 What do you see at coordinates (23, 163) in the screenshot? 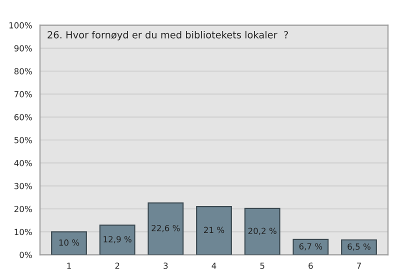
I see `y-tick-label: 40%` at bounding box center [23, 163].